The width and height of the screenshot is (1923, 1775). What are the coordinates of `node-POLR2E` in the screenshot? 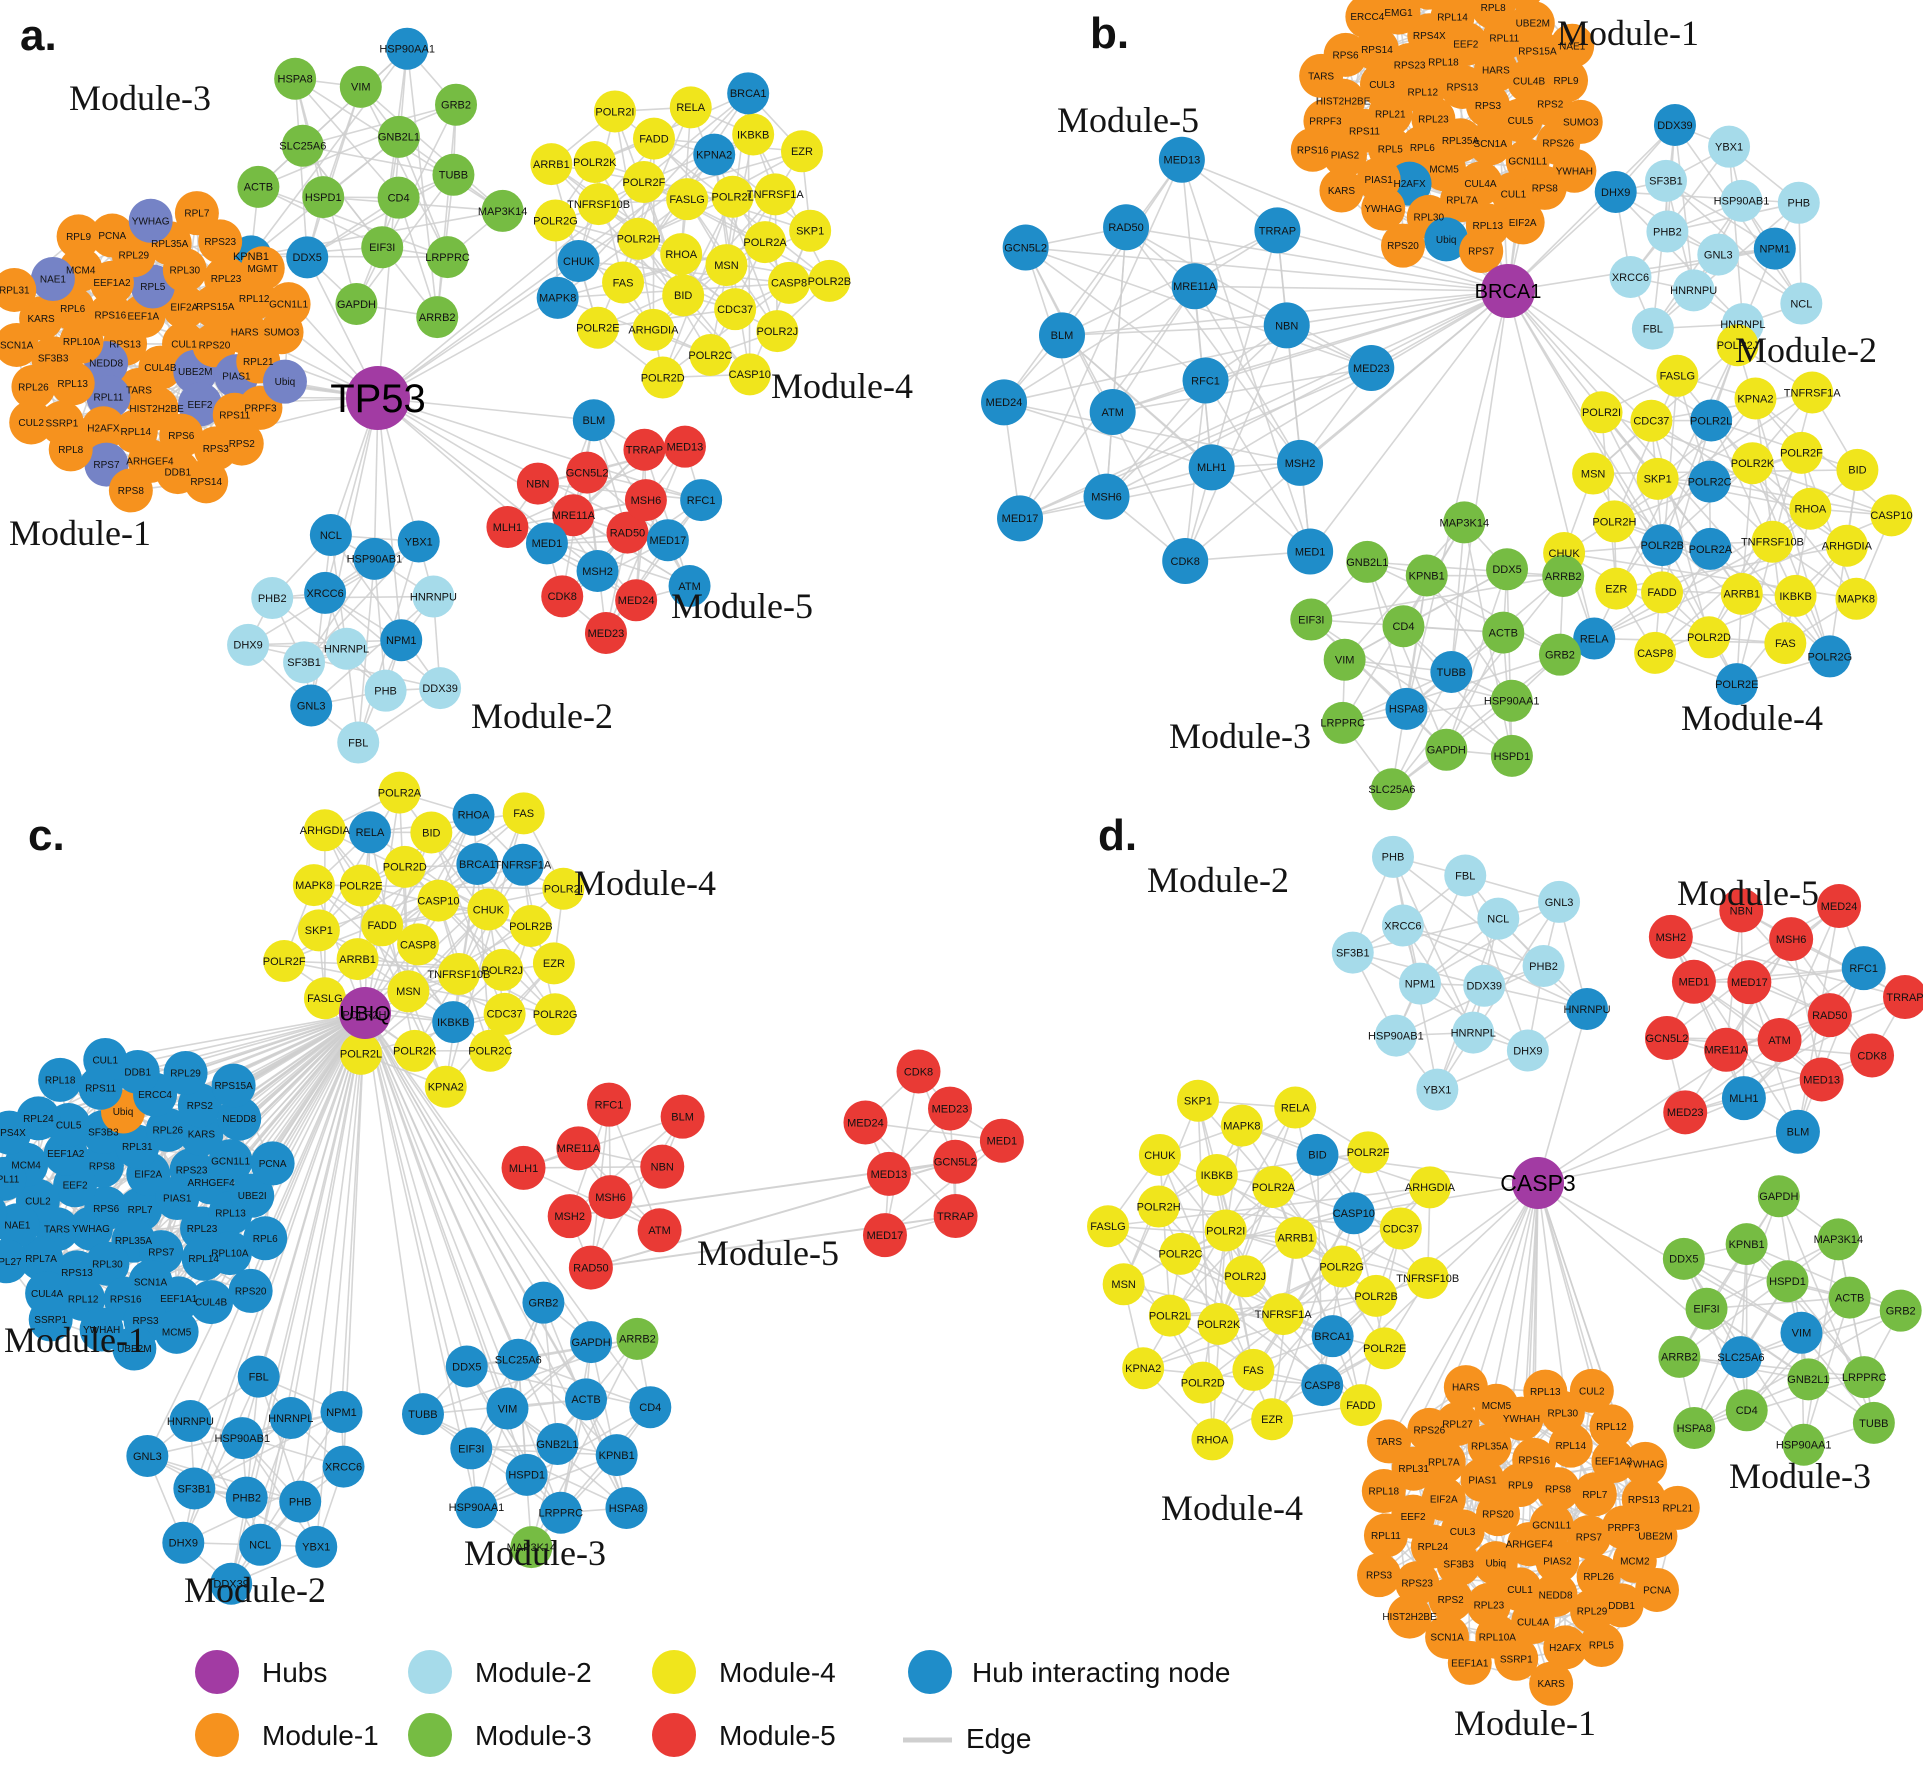 It's located at (1736, 684).